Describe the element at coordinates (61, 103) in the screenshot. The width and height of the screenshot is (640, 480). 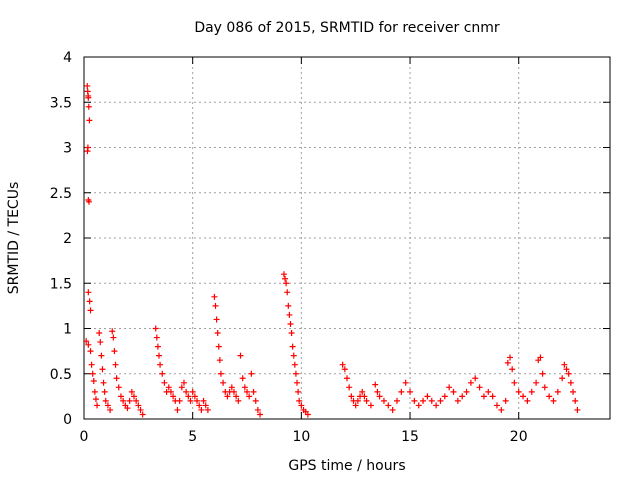
I see `y-tick-label: 3.5` at that location.